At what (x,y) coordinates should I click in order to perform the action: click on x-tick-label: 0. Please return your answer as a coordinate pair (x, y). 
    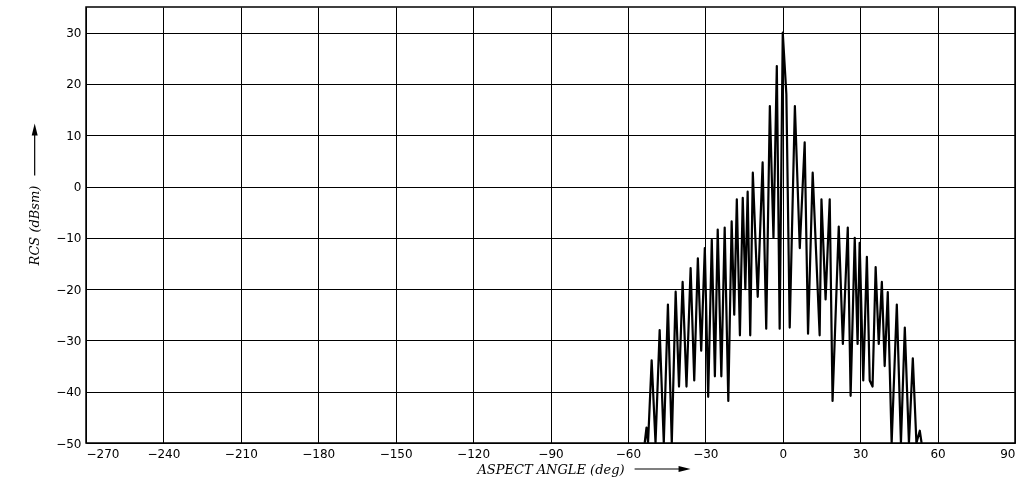
    Looking at the image, I should click on (783, 453).